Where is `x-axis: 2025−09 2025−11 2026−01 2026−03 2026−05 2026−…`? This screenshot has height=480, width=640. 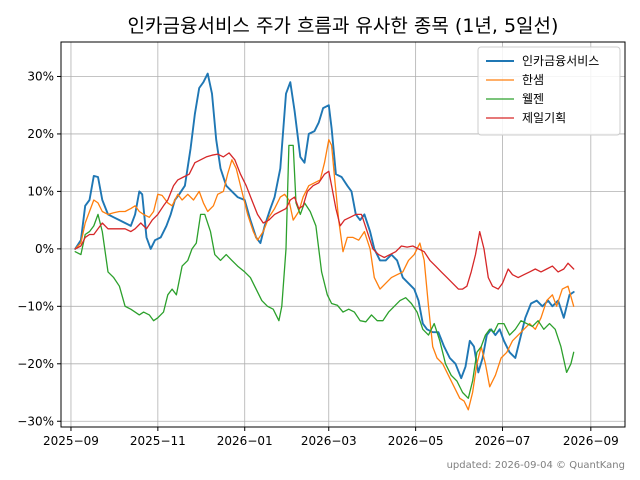
x-axis: 2025−09 2025−11 2026−01 2026−03 2026−05 2026−… is located at coordinates (331, 437).